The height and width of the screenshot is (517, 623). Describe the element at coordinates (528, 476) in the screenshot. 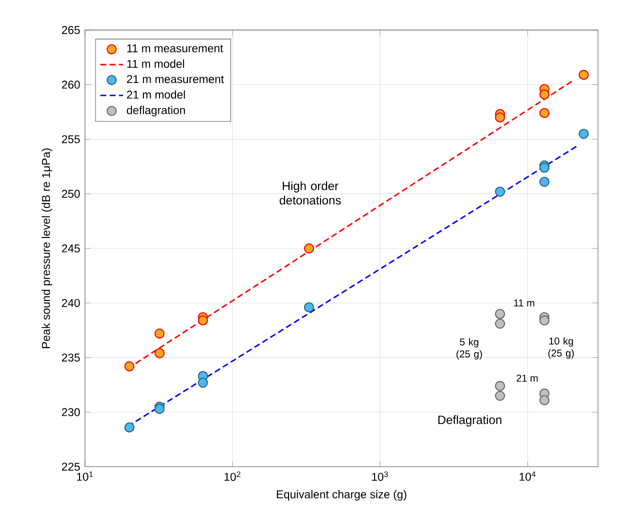

I see `x-tick-label: 10$^{4}$` at that location.